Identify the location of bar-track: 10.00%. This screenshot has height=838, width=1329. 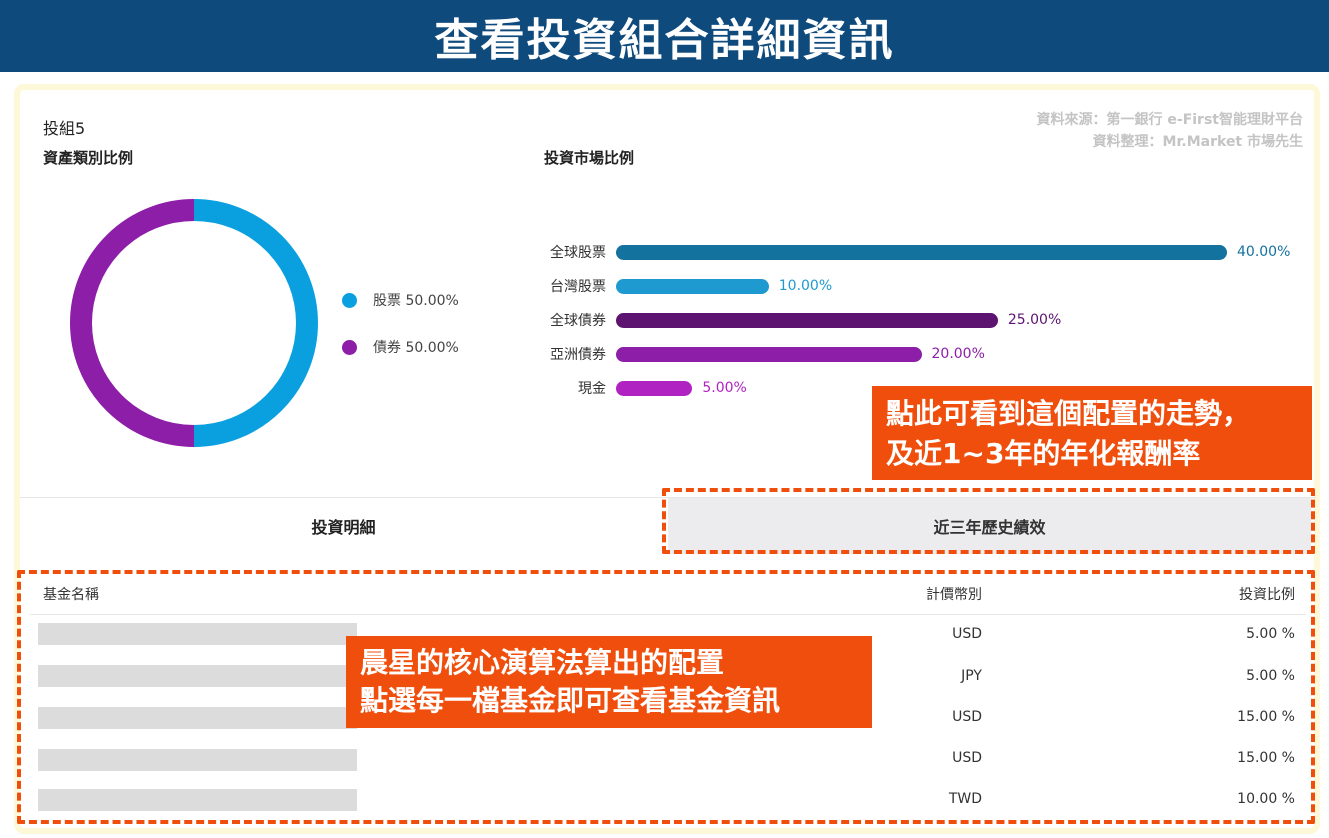
(931, 285).